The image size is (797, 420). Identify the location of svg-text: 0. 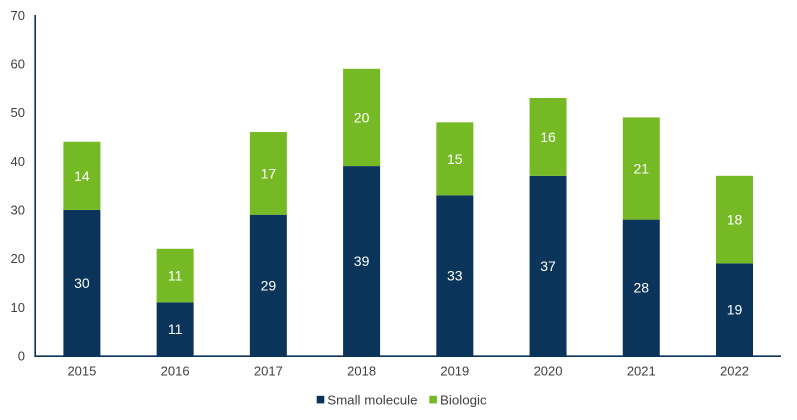
(21, 355).